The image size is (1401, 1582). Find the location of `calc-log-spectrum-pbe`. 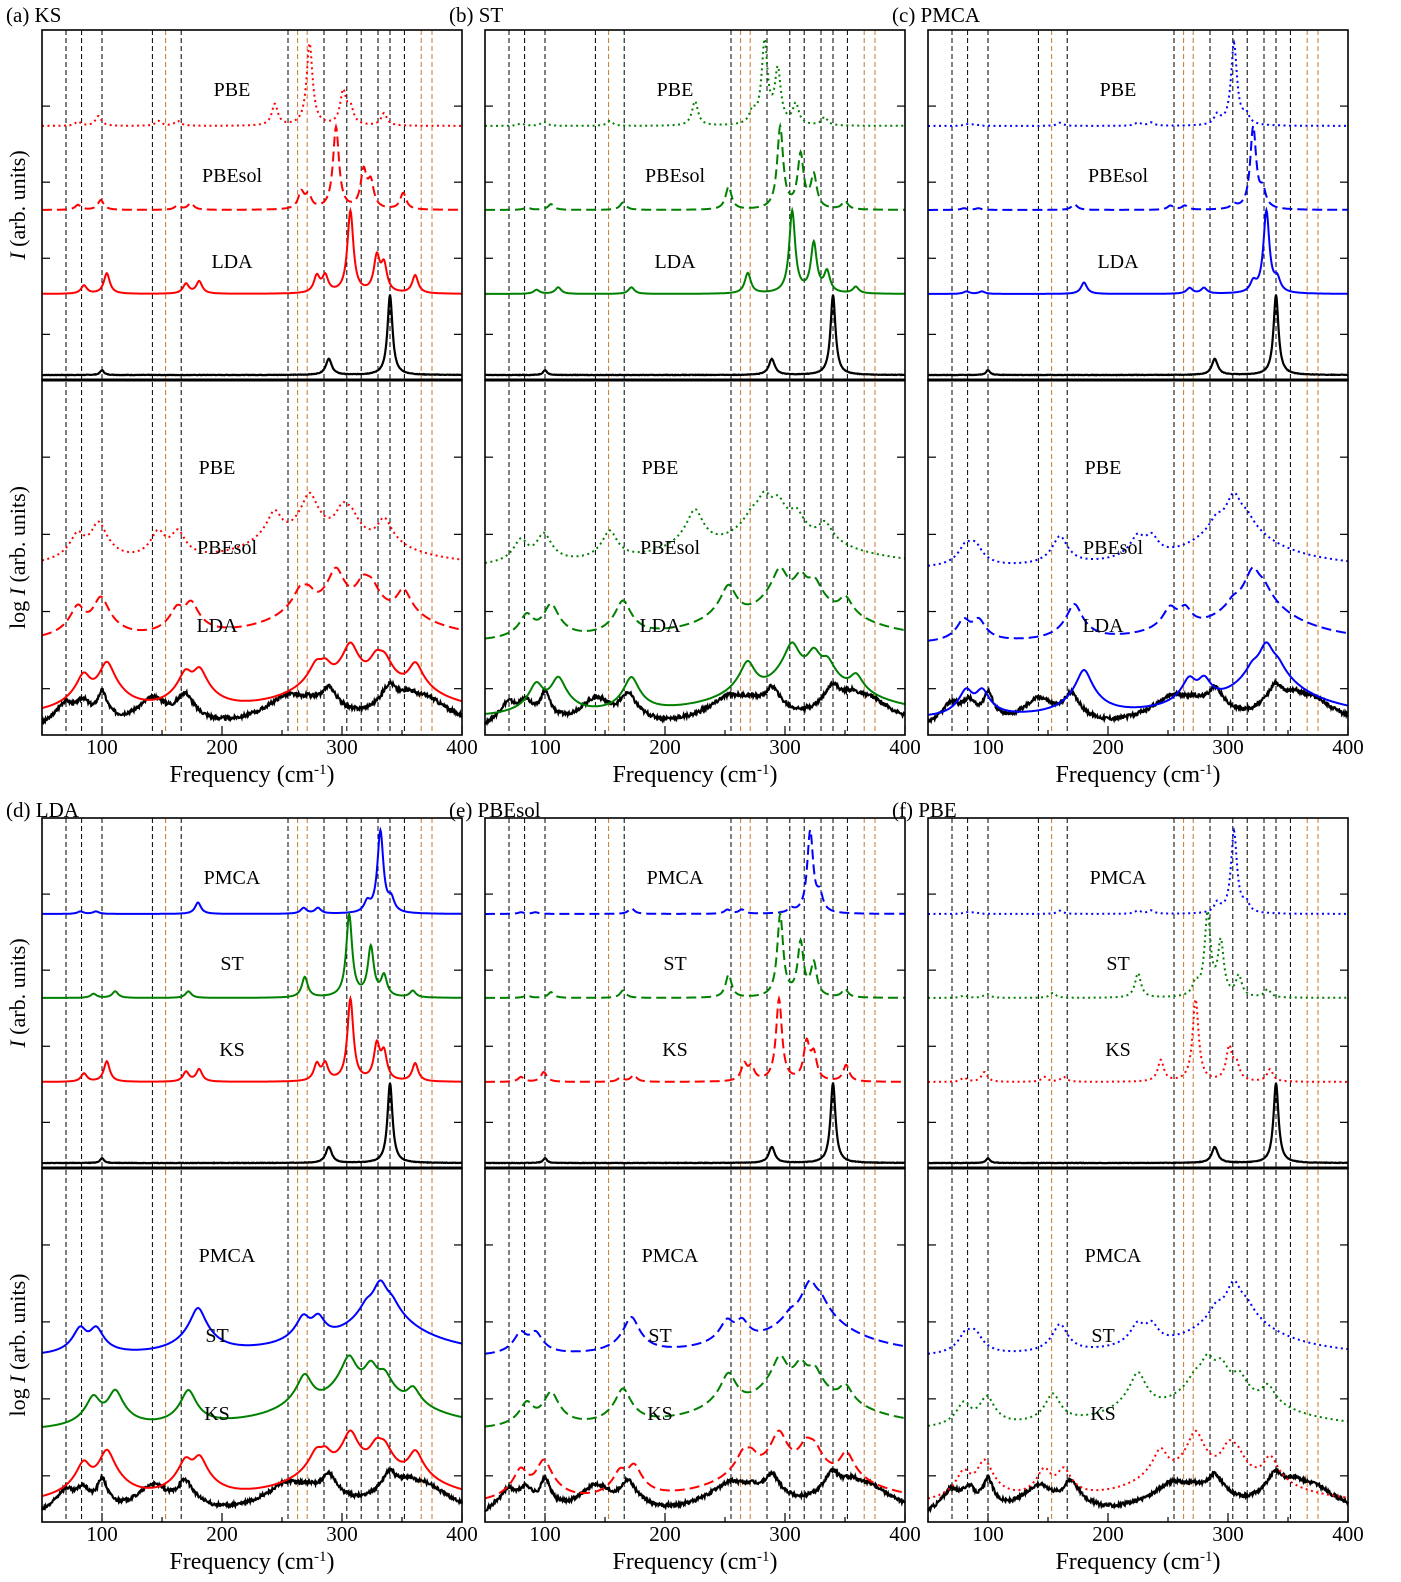

calc-log-spectrum-pbe is located at coordinates (251, 526).